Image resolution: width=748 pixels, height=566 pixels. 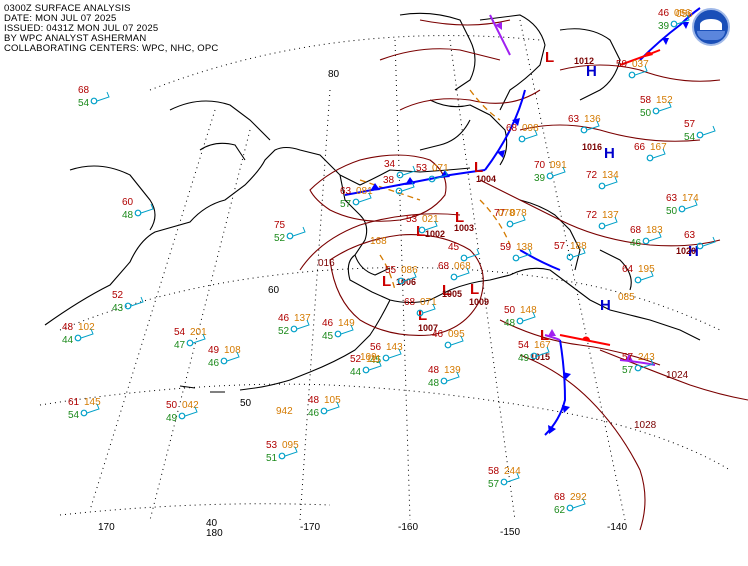 I want to click on station-temperature: 52, so click(x=356, y=359).